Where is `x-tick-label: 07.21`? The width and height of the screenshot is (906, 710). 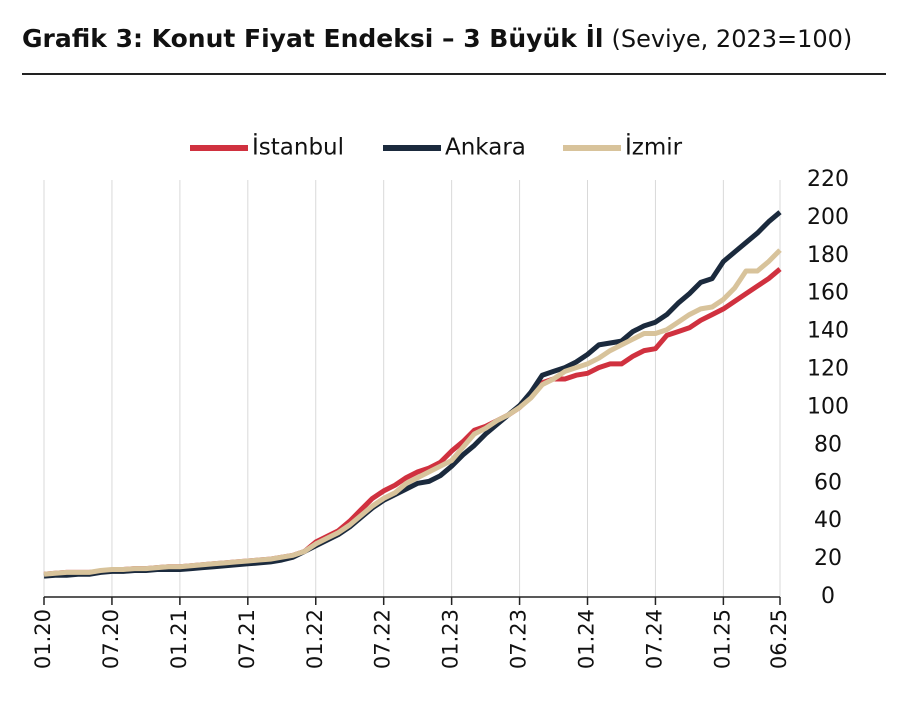
x-tick-label: 07.21 is located at coordinates (247, 639).